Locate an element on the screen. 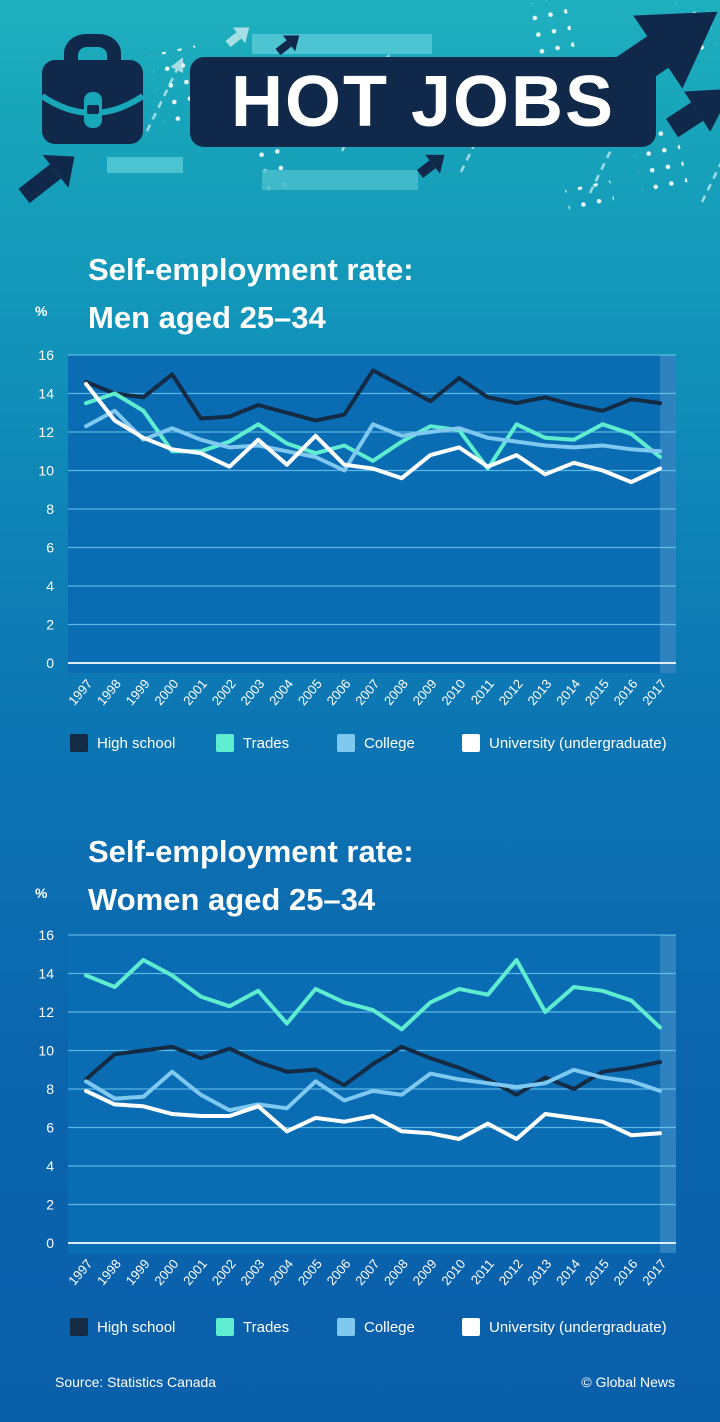  briefcase-icon is located at coordinates (92, 89).